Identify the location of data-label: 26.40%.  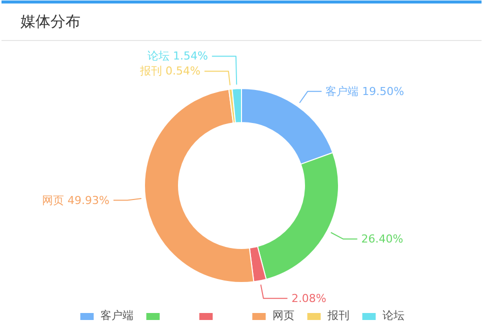
(382, 239).